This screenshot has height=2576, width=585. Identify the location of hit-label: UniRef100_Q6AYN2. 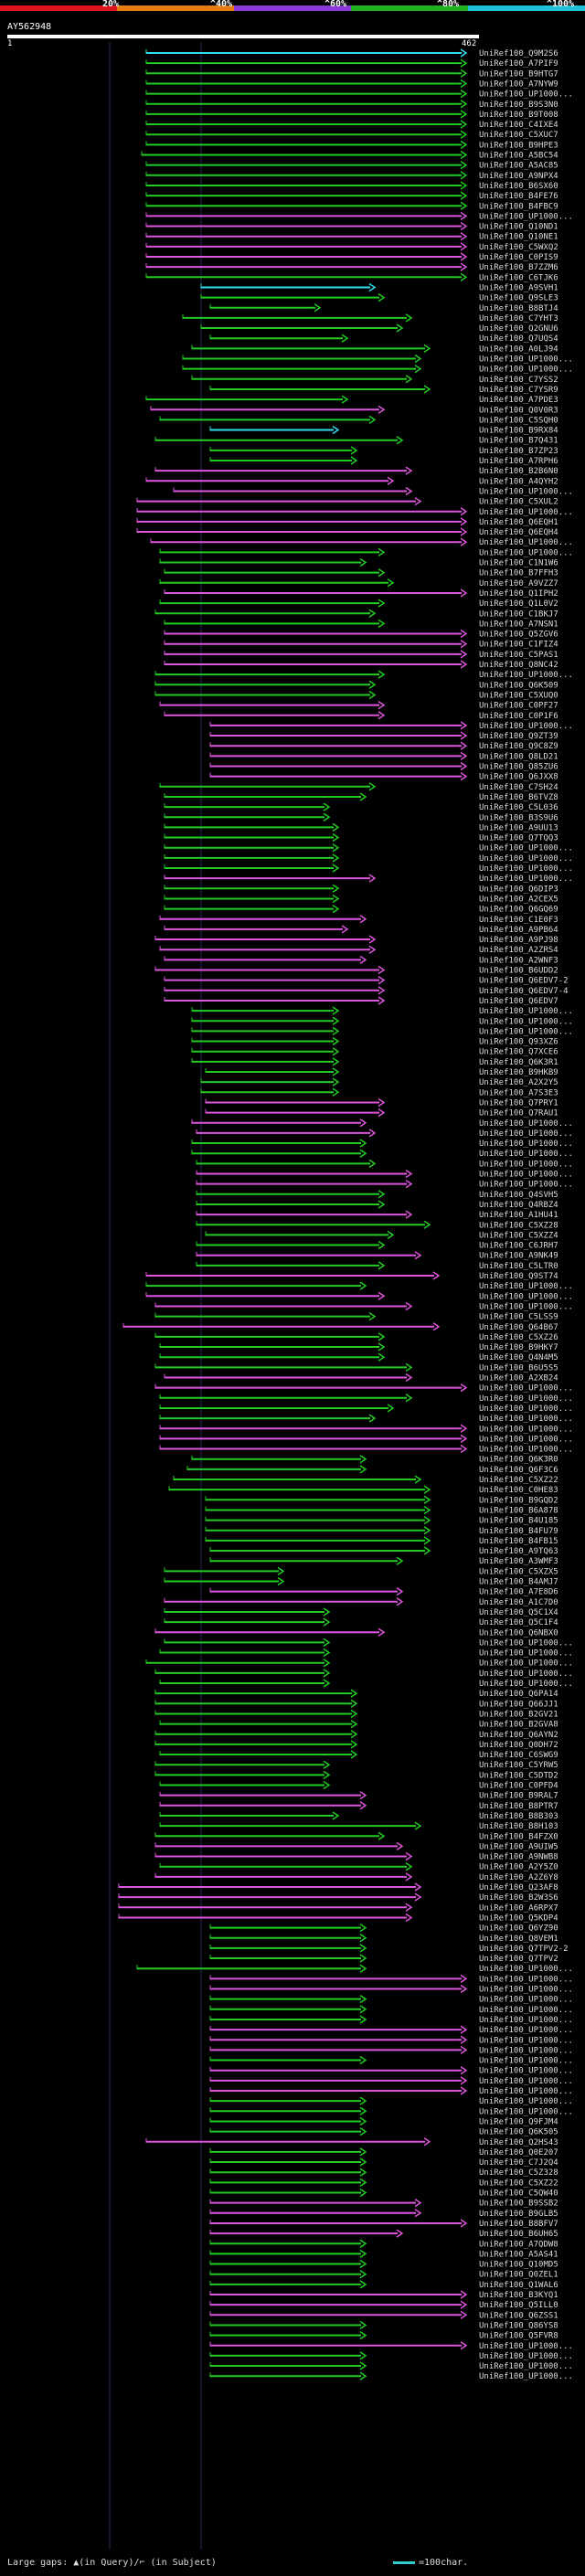
(518, 1735).